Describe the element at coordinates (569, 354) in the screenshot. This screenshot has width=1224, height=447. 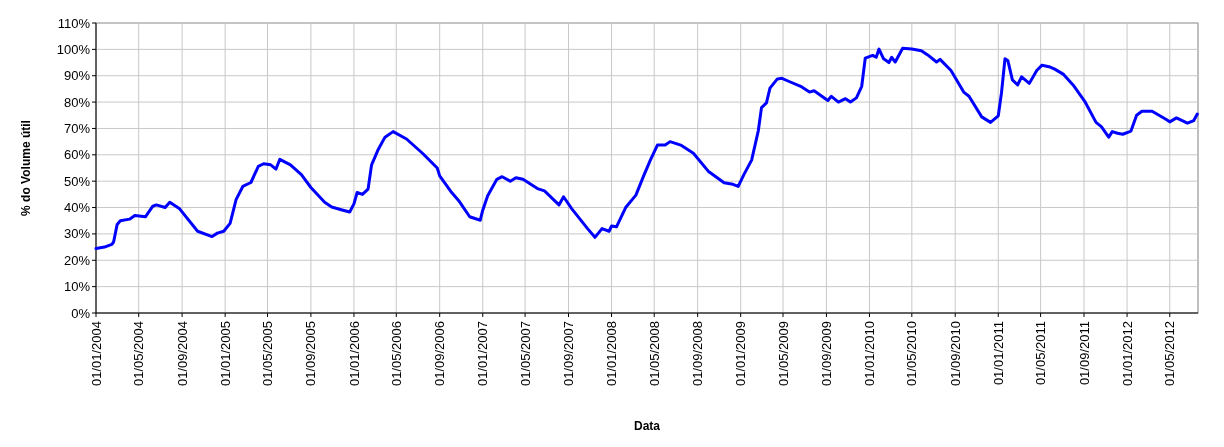
I see `x-tick-label: 01/09/2007` at that location.